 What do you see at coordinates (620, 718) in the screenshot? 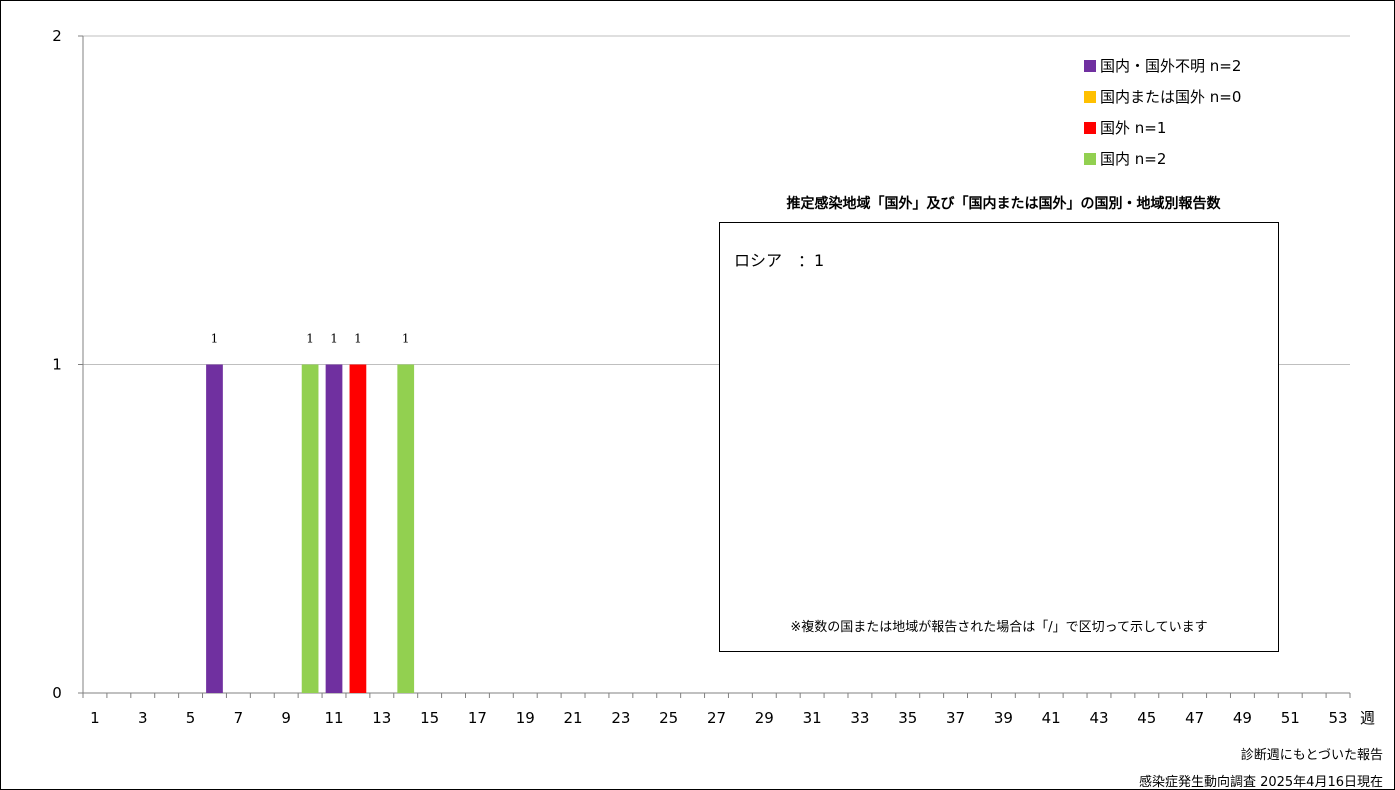
I see `x-tick-label-23: 23` at bounding box center [620, 718].